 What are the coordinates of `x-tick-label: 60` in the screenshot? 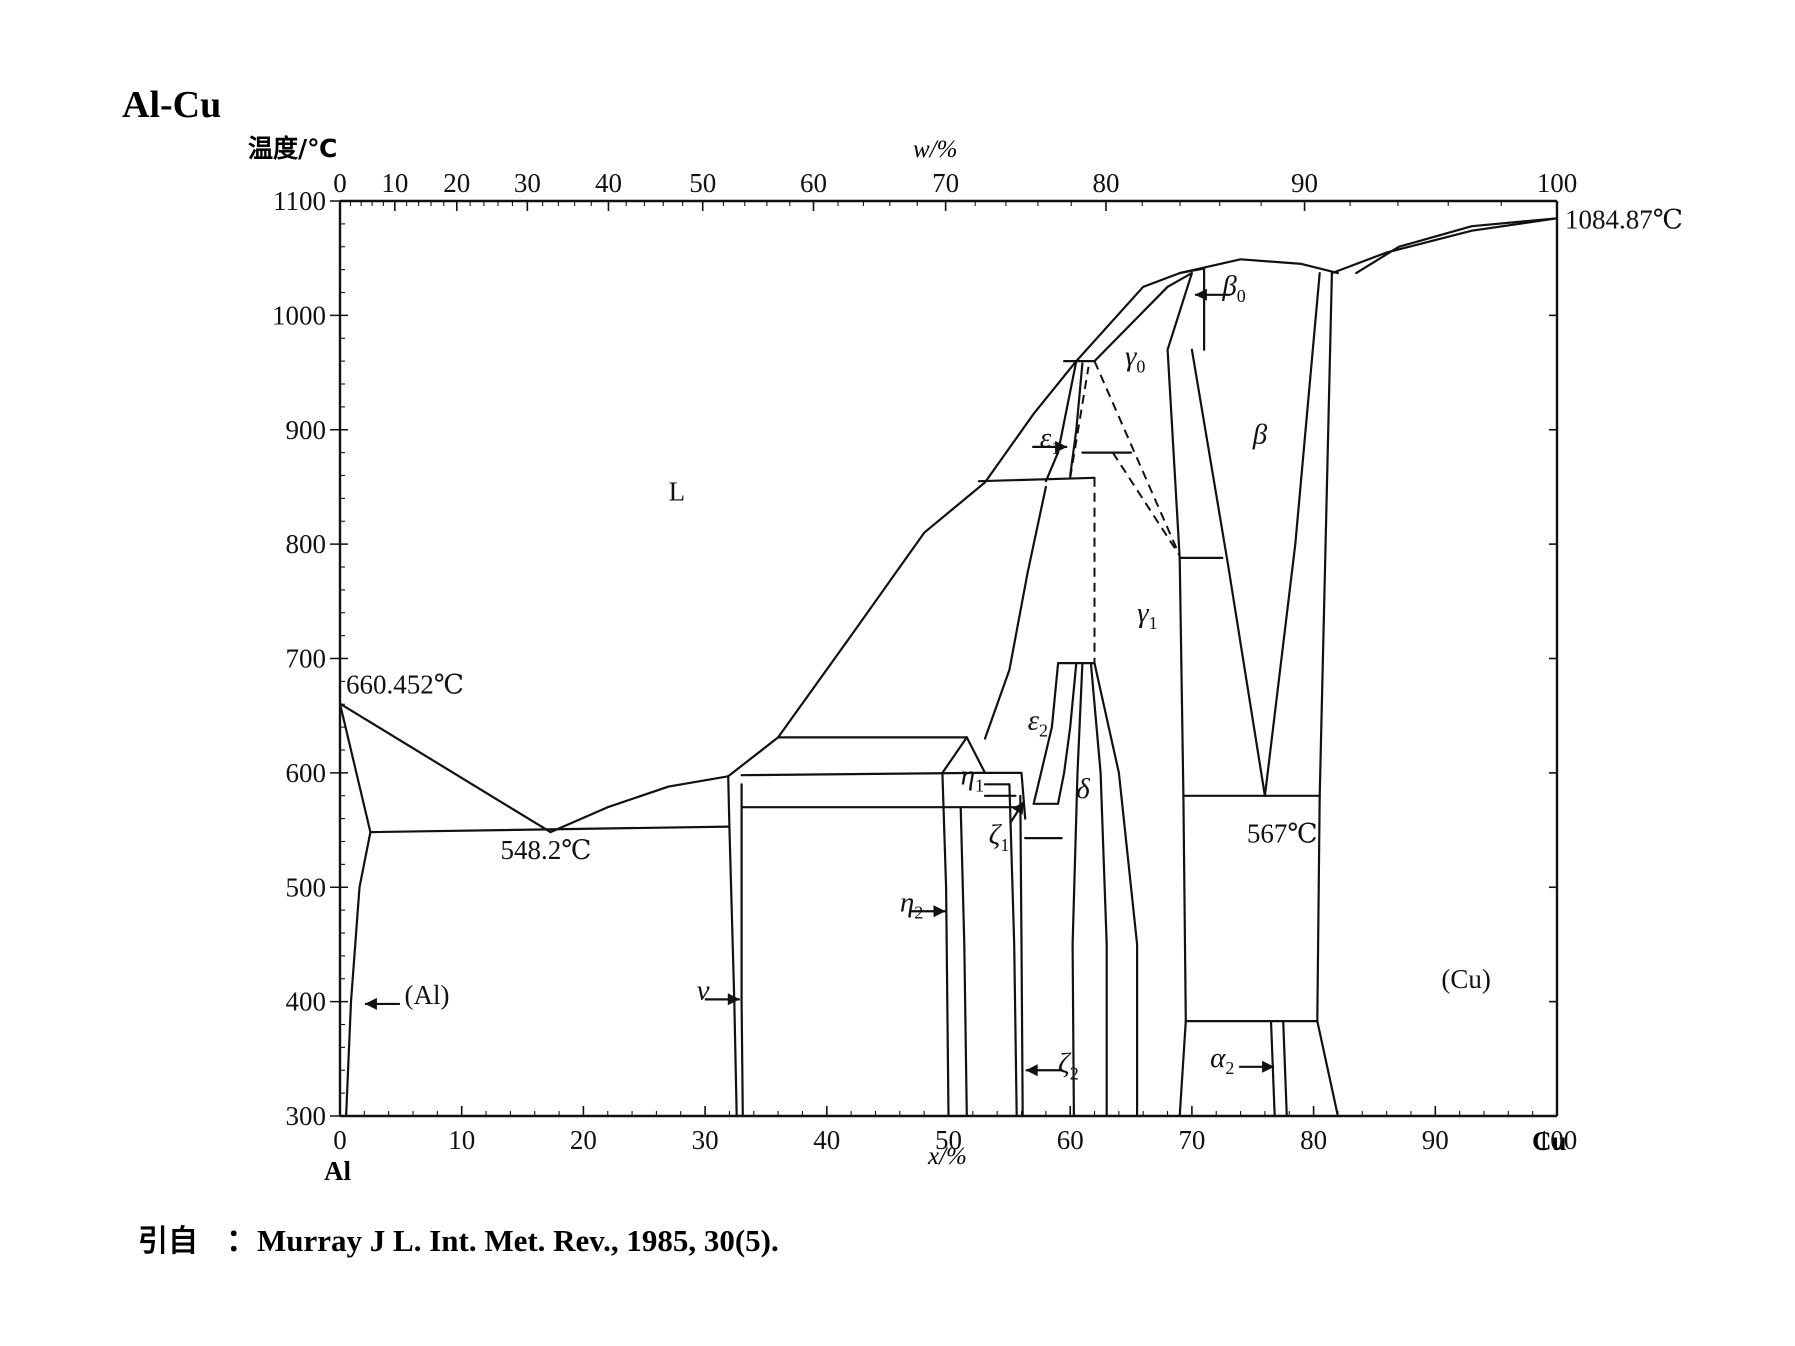 It's located at (1070, 1140).